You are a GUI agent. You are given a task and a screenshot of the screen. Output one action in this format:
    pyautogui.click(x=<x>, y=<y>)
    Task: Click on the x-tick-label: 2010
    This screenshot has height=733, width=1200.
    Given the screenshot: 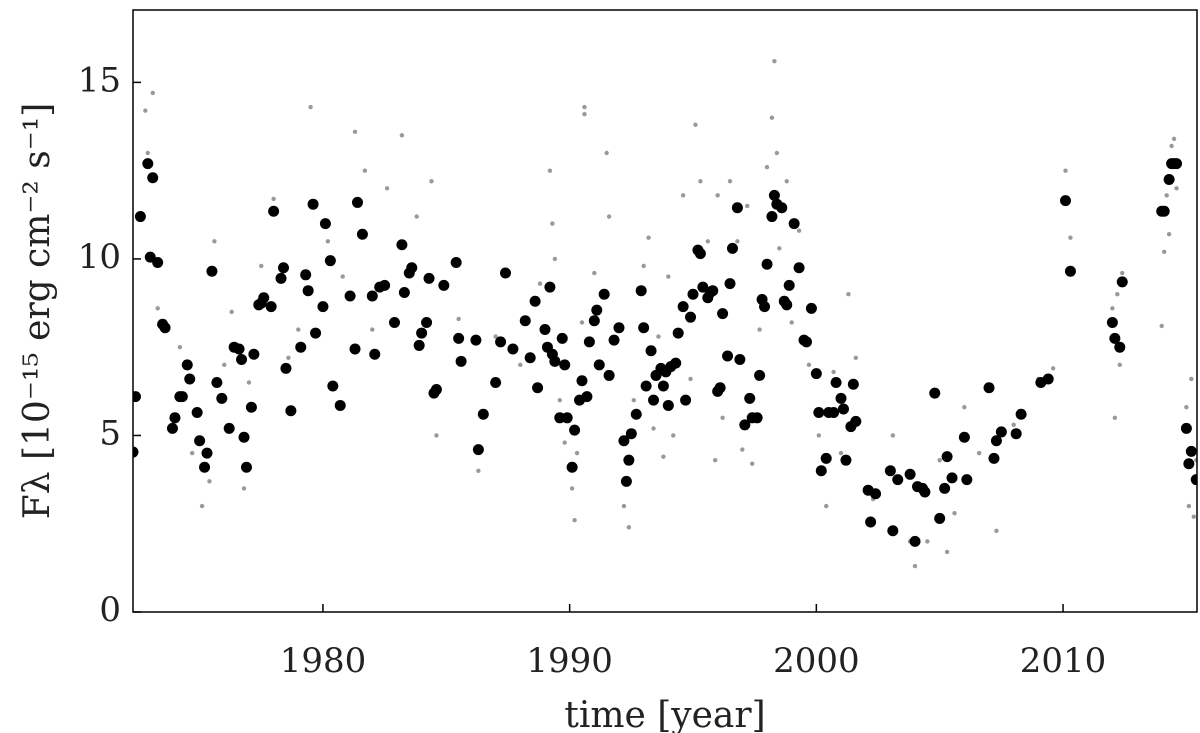 What is the action you would take?
    pyautogui.click(x=1063, y=661)
    